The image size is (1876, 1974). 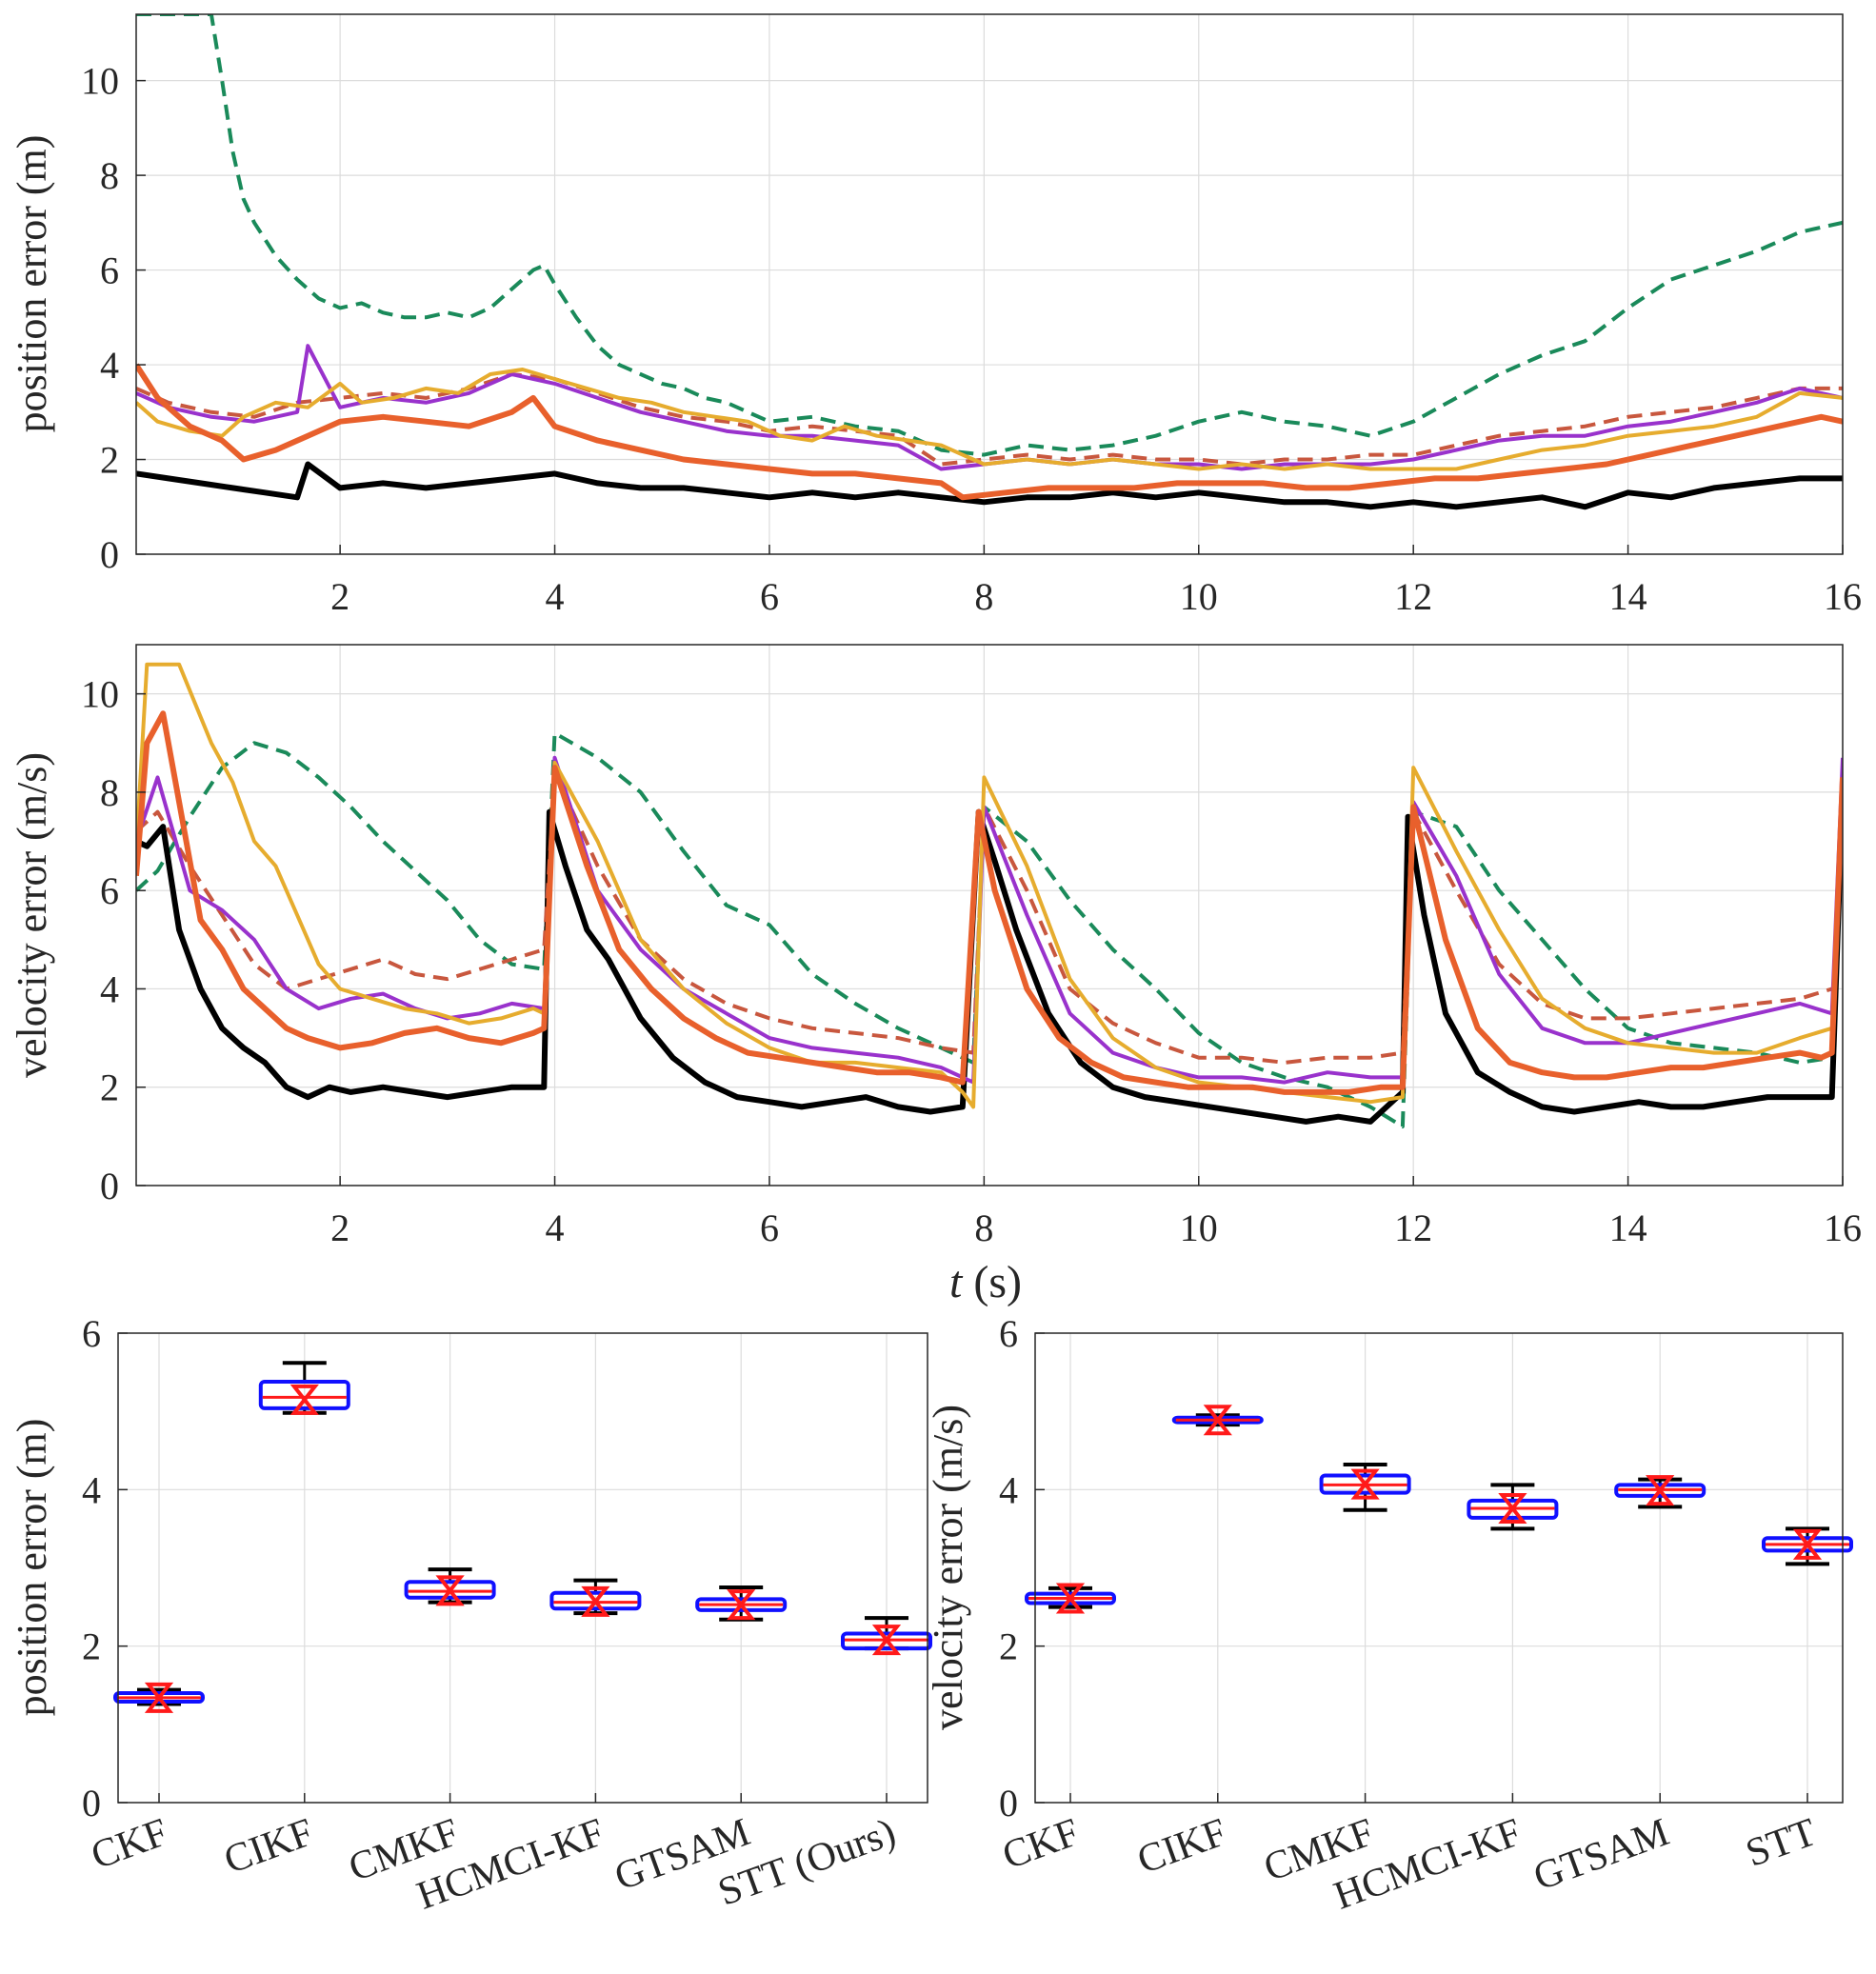 I want to click on category-label-gtsam: GTSAM, so click(x=1602, y=1855).